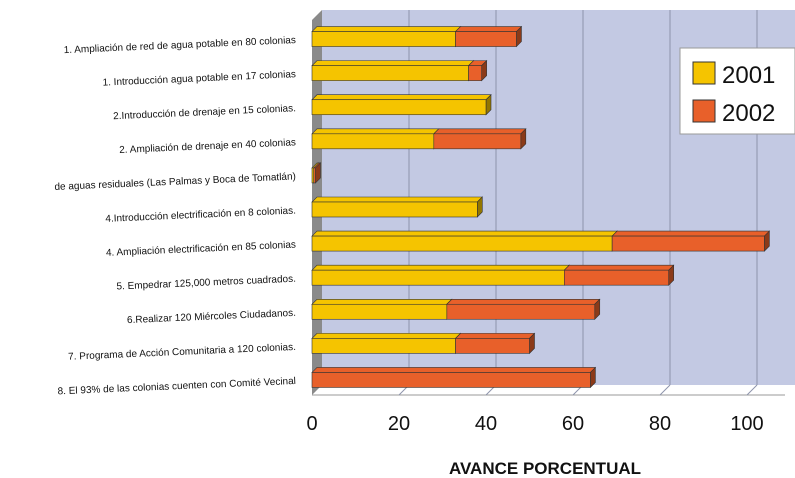 This screenshot has width=795, height=478. What do you see at coordinates (207, 146) in the screenshot?
I see `category-label-3: 2. Ampliación de drenaje en 40 colonias` at bounding box center [207, 146].